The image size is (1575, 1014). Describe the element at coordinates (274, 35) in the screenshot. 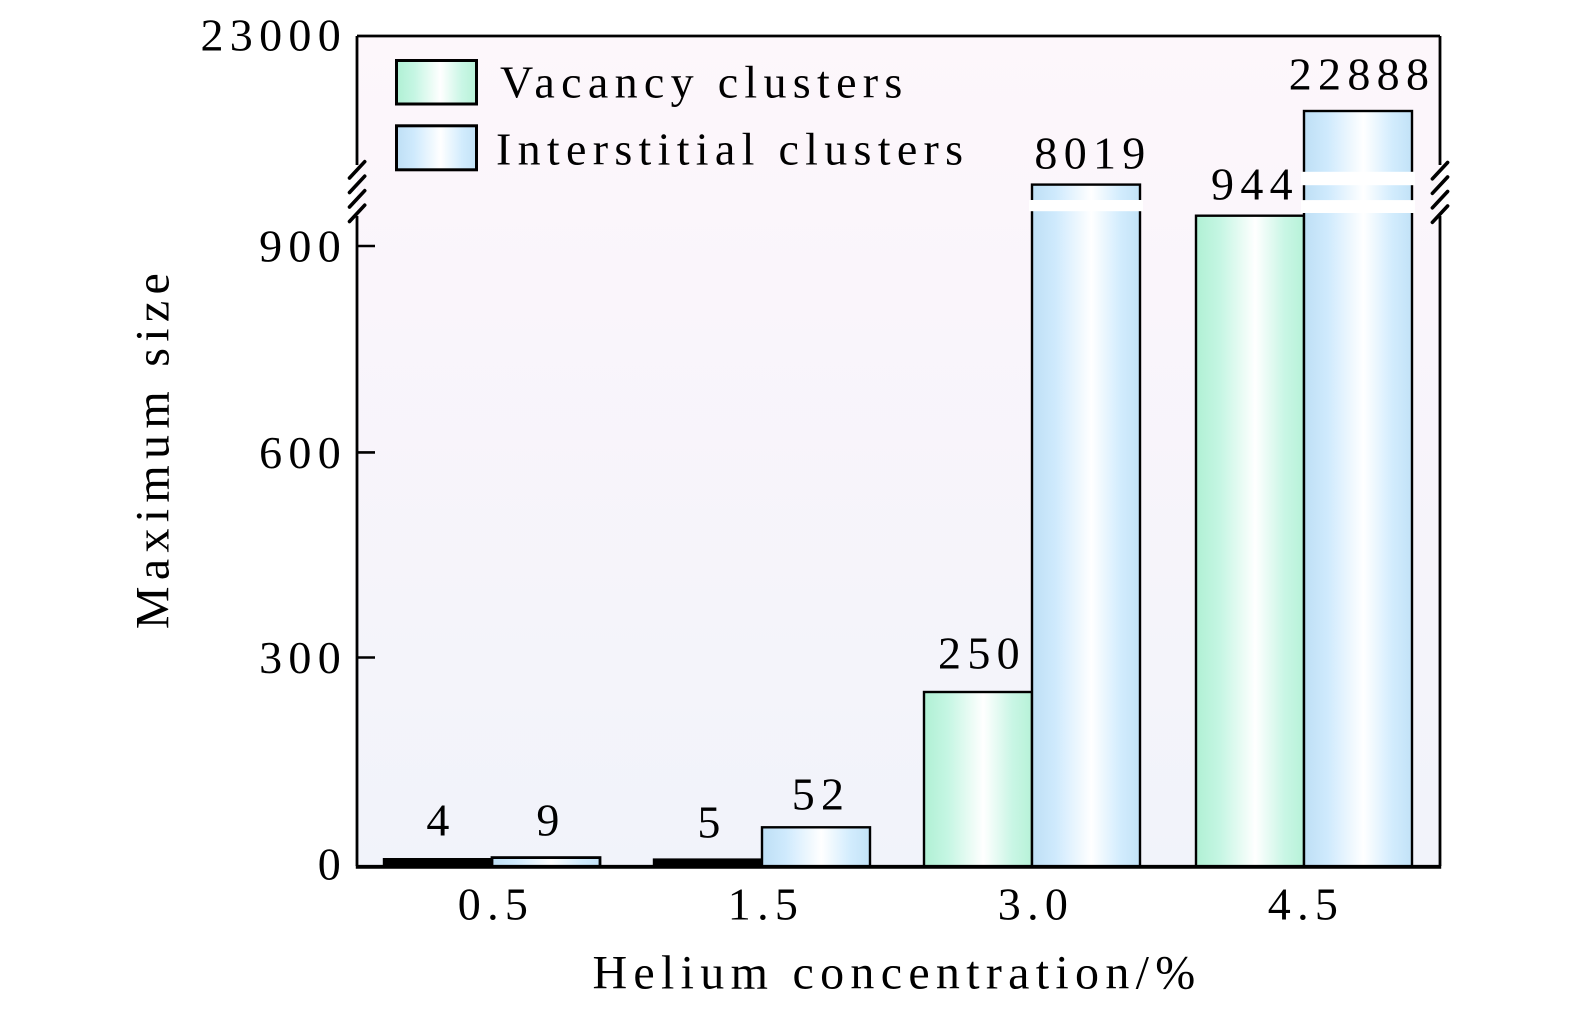

I see `svg-text: 23000` at that location.